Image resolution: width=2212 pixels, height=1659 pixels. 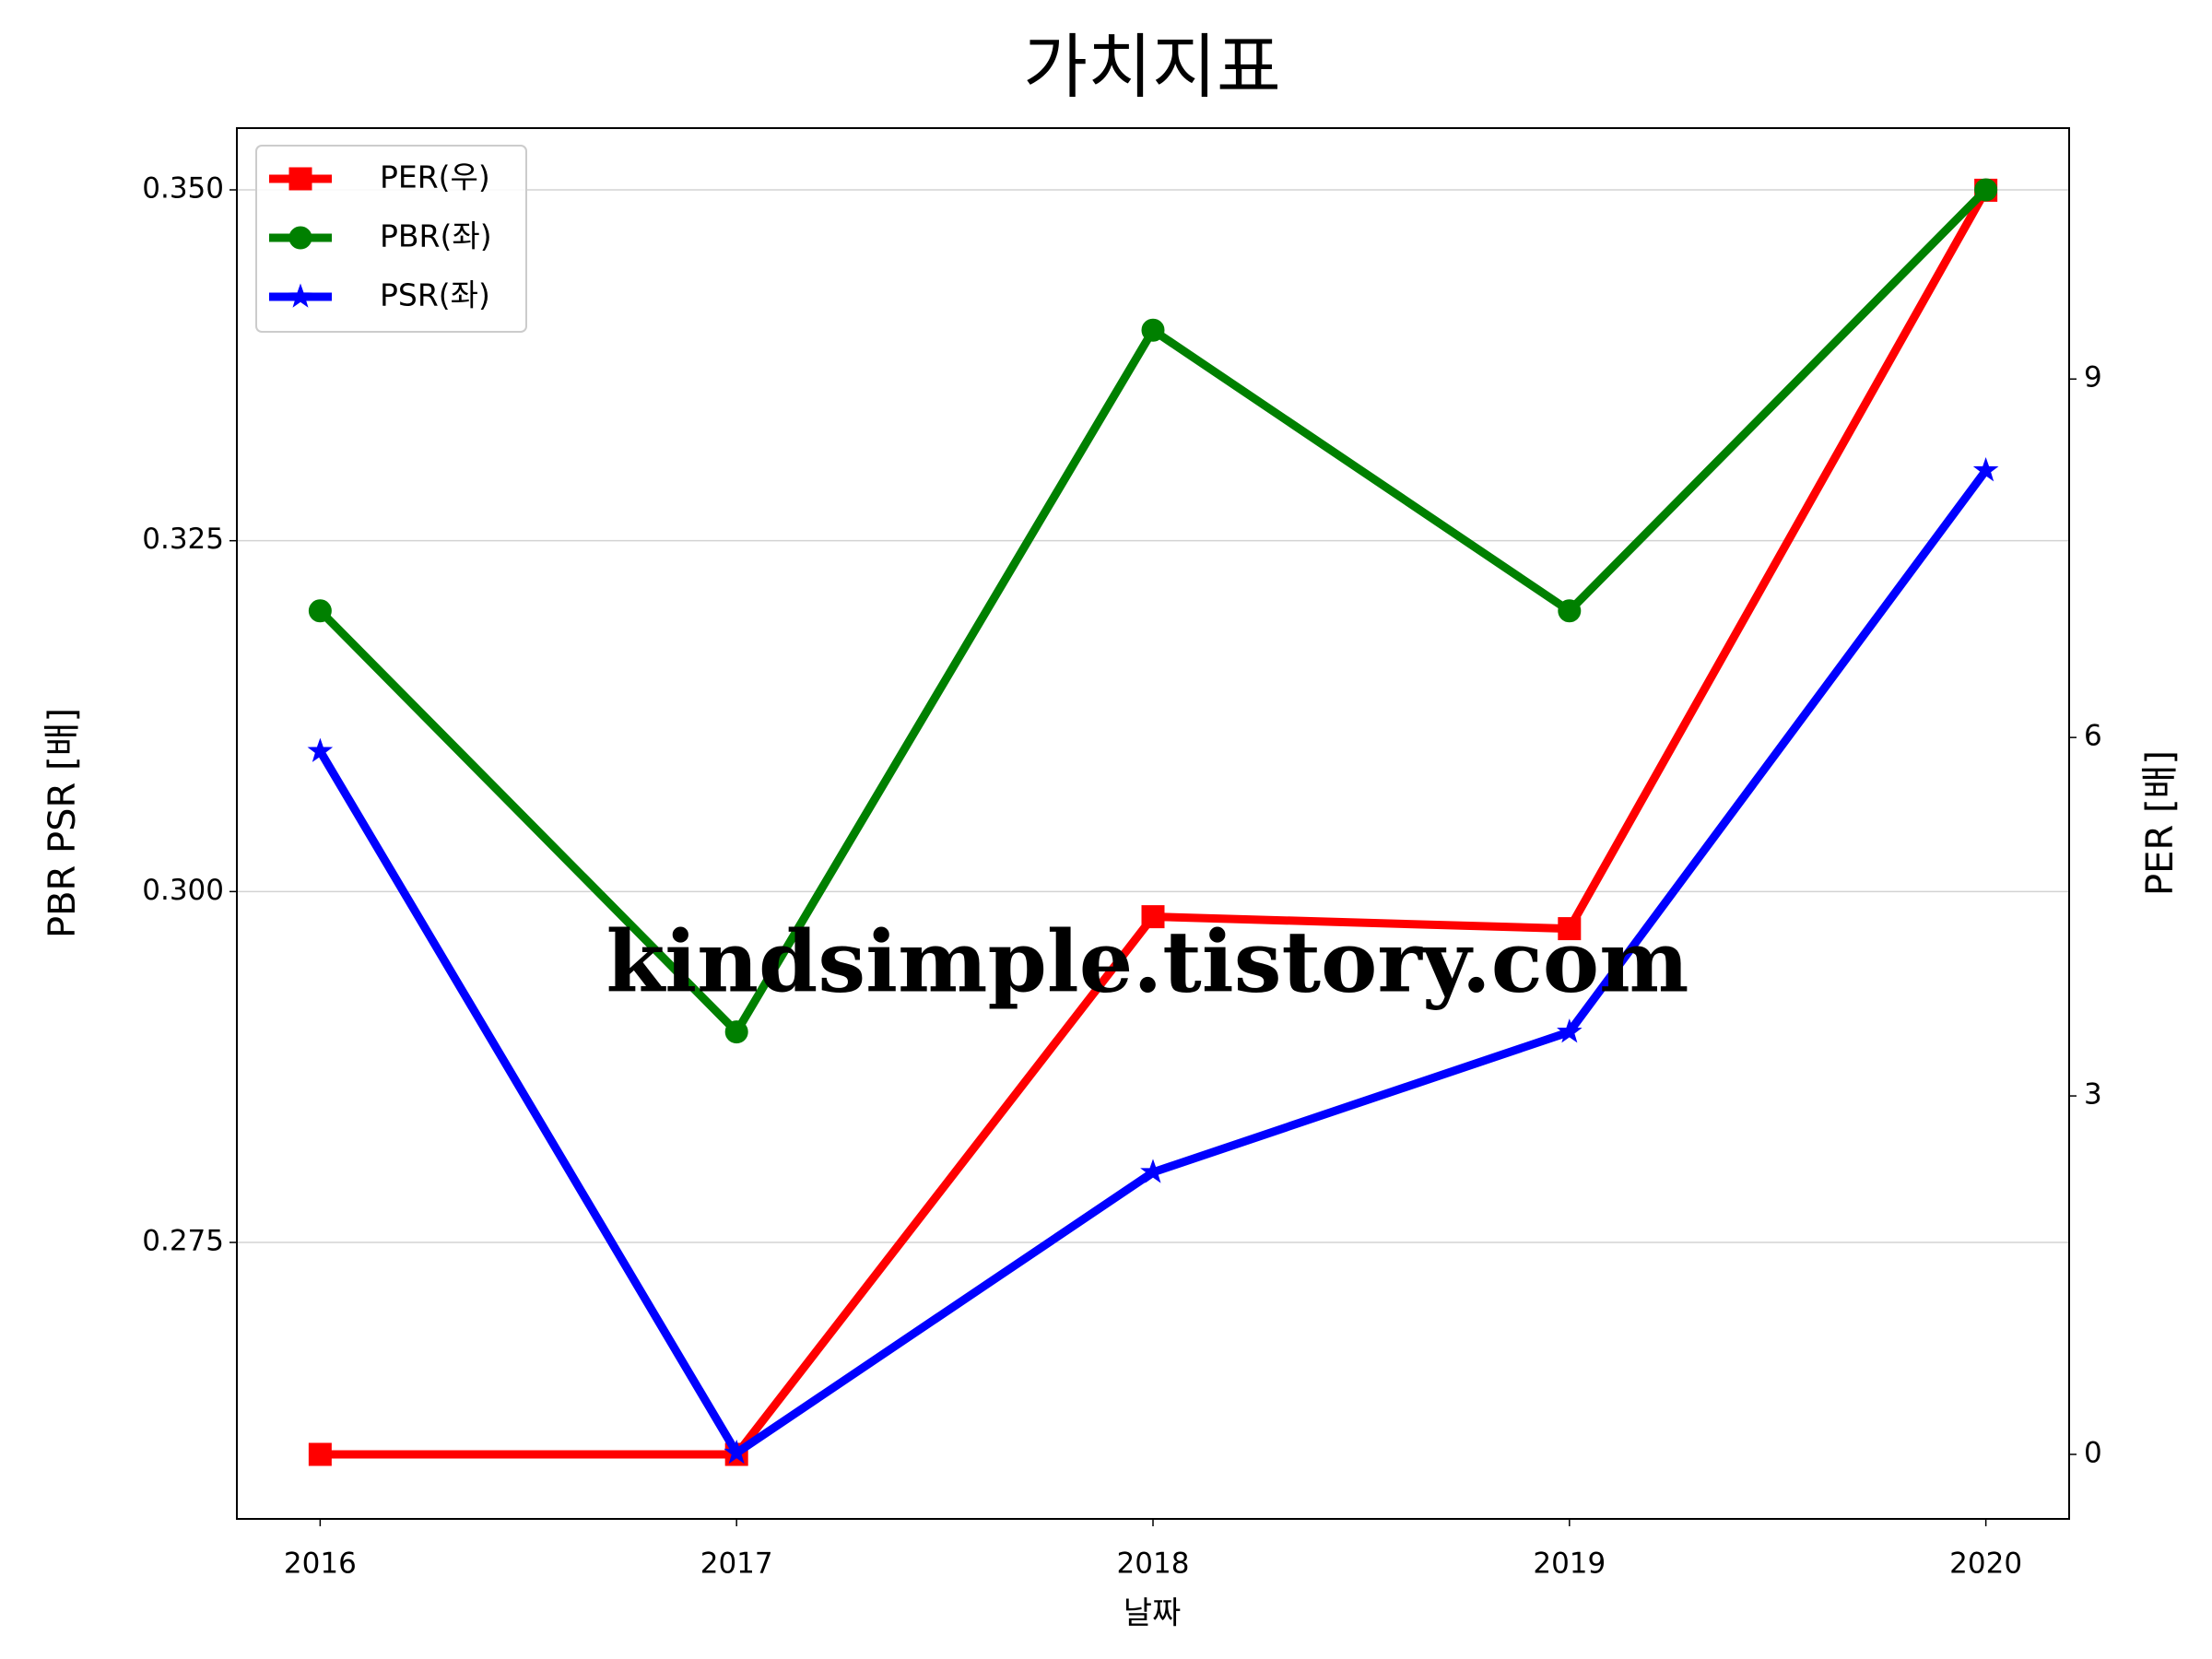 What do you see at coordinates (1147, 962) in the screenshot?
I see `watermark: kindsimple.tistory.com` at bounding box center [1147, 962].